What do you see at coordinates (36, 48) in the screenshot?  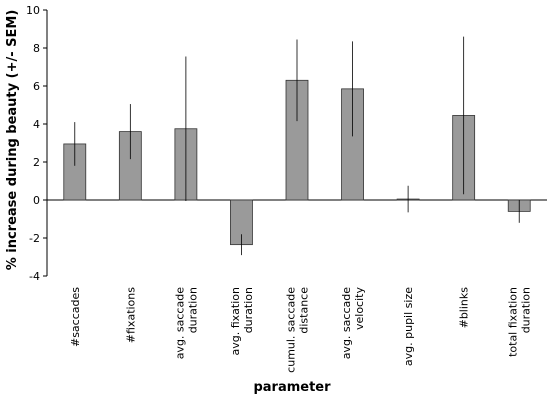 I see `y-tick-label: 8` at bounding box center [36, 48].